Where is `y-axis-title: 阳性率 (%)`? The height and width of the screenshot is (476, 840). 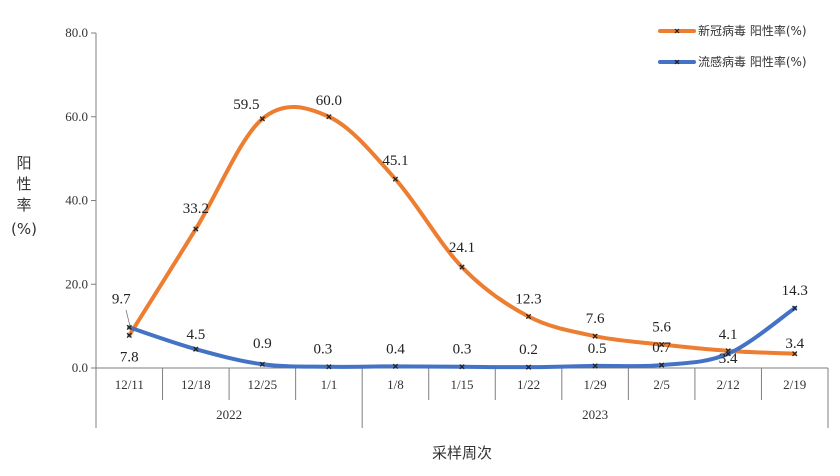 y-axis-title: 阳性率 (%) is located at coordinates (24, 196).